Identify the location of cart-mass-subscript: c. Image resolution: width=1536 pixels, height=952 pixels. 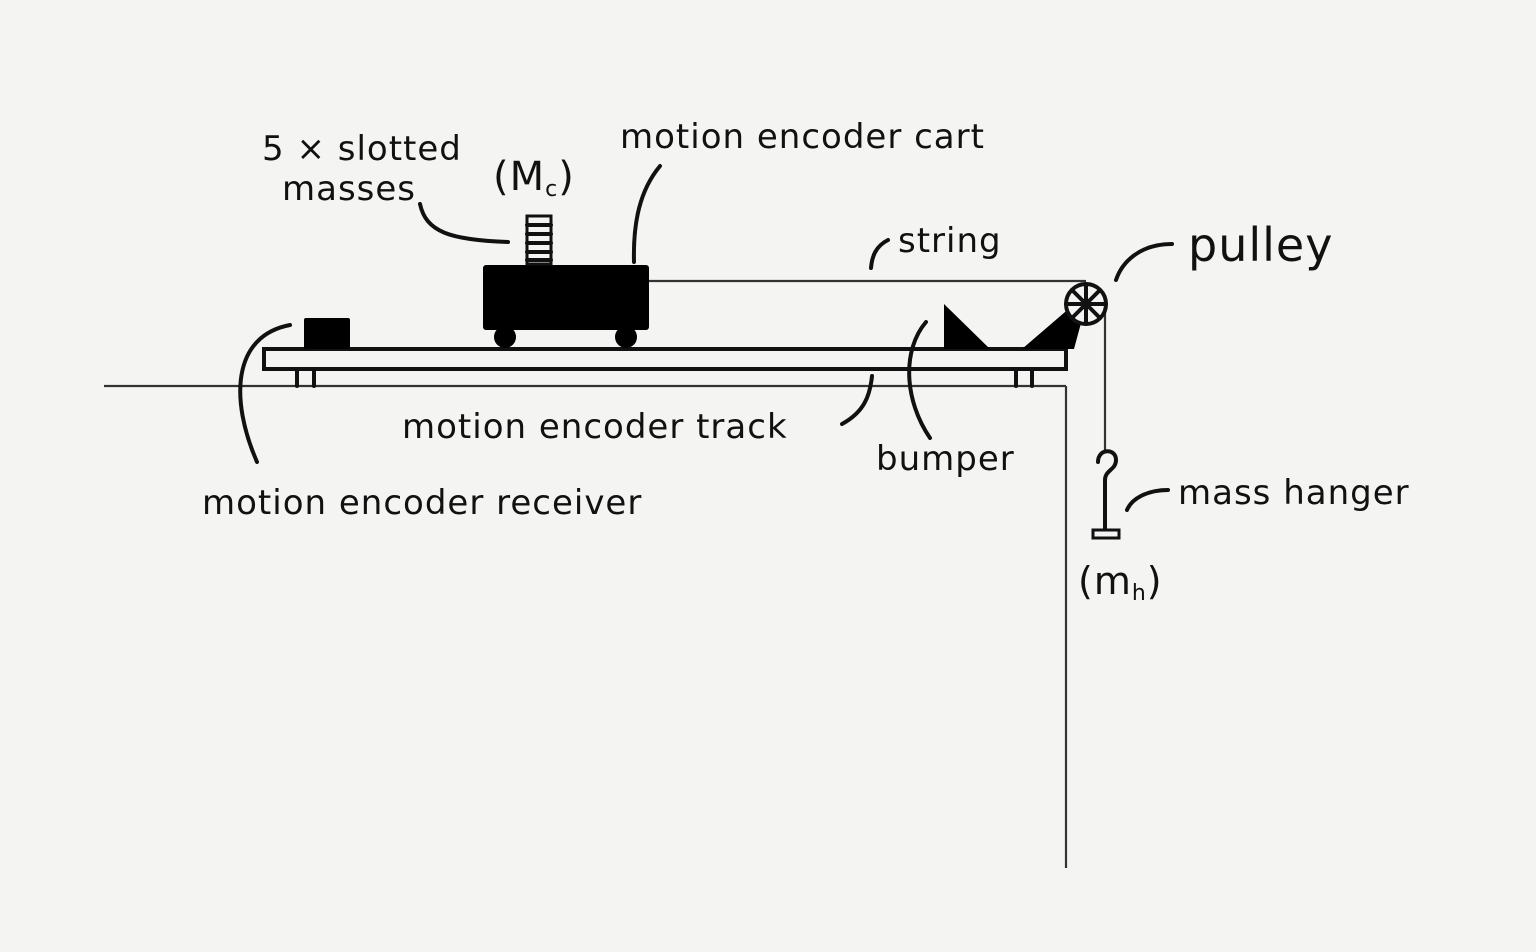
(552, 189).